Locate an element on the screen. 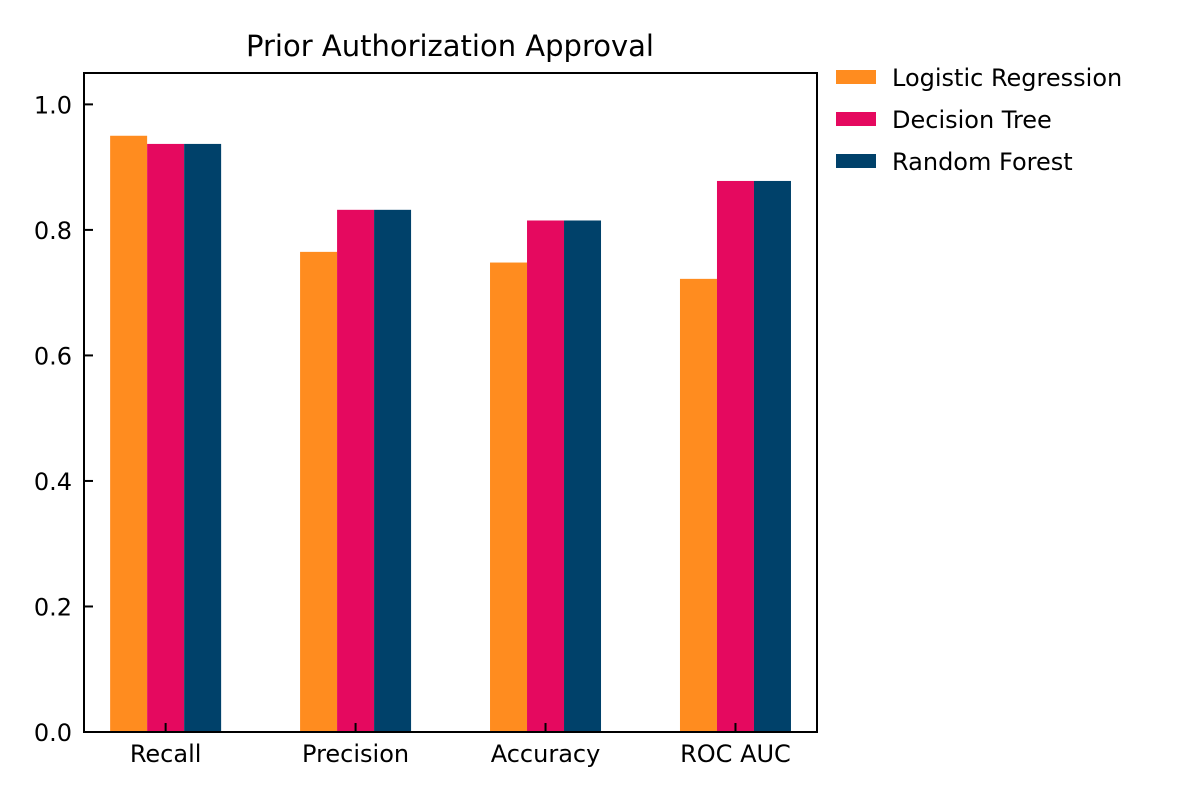 The image size is (1200, 800). bar-random-forest-roc-auc is located at coordinates (772, 456).